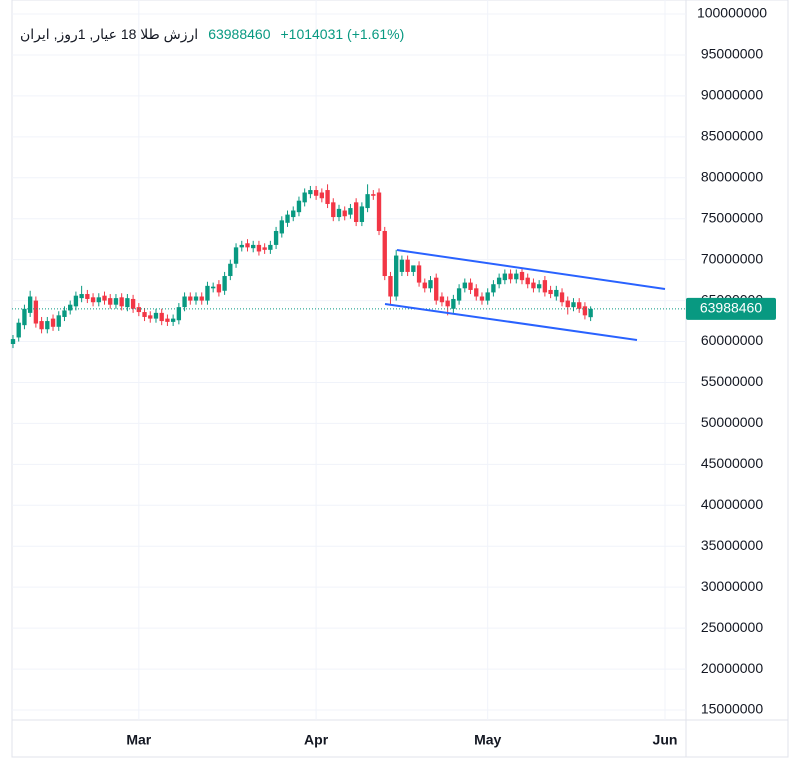 Image resolution: width=800 pixels, height=768 pixels. I want to click on x-tick-label: May, so click(487, 740).